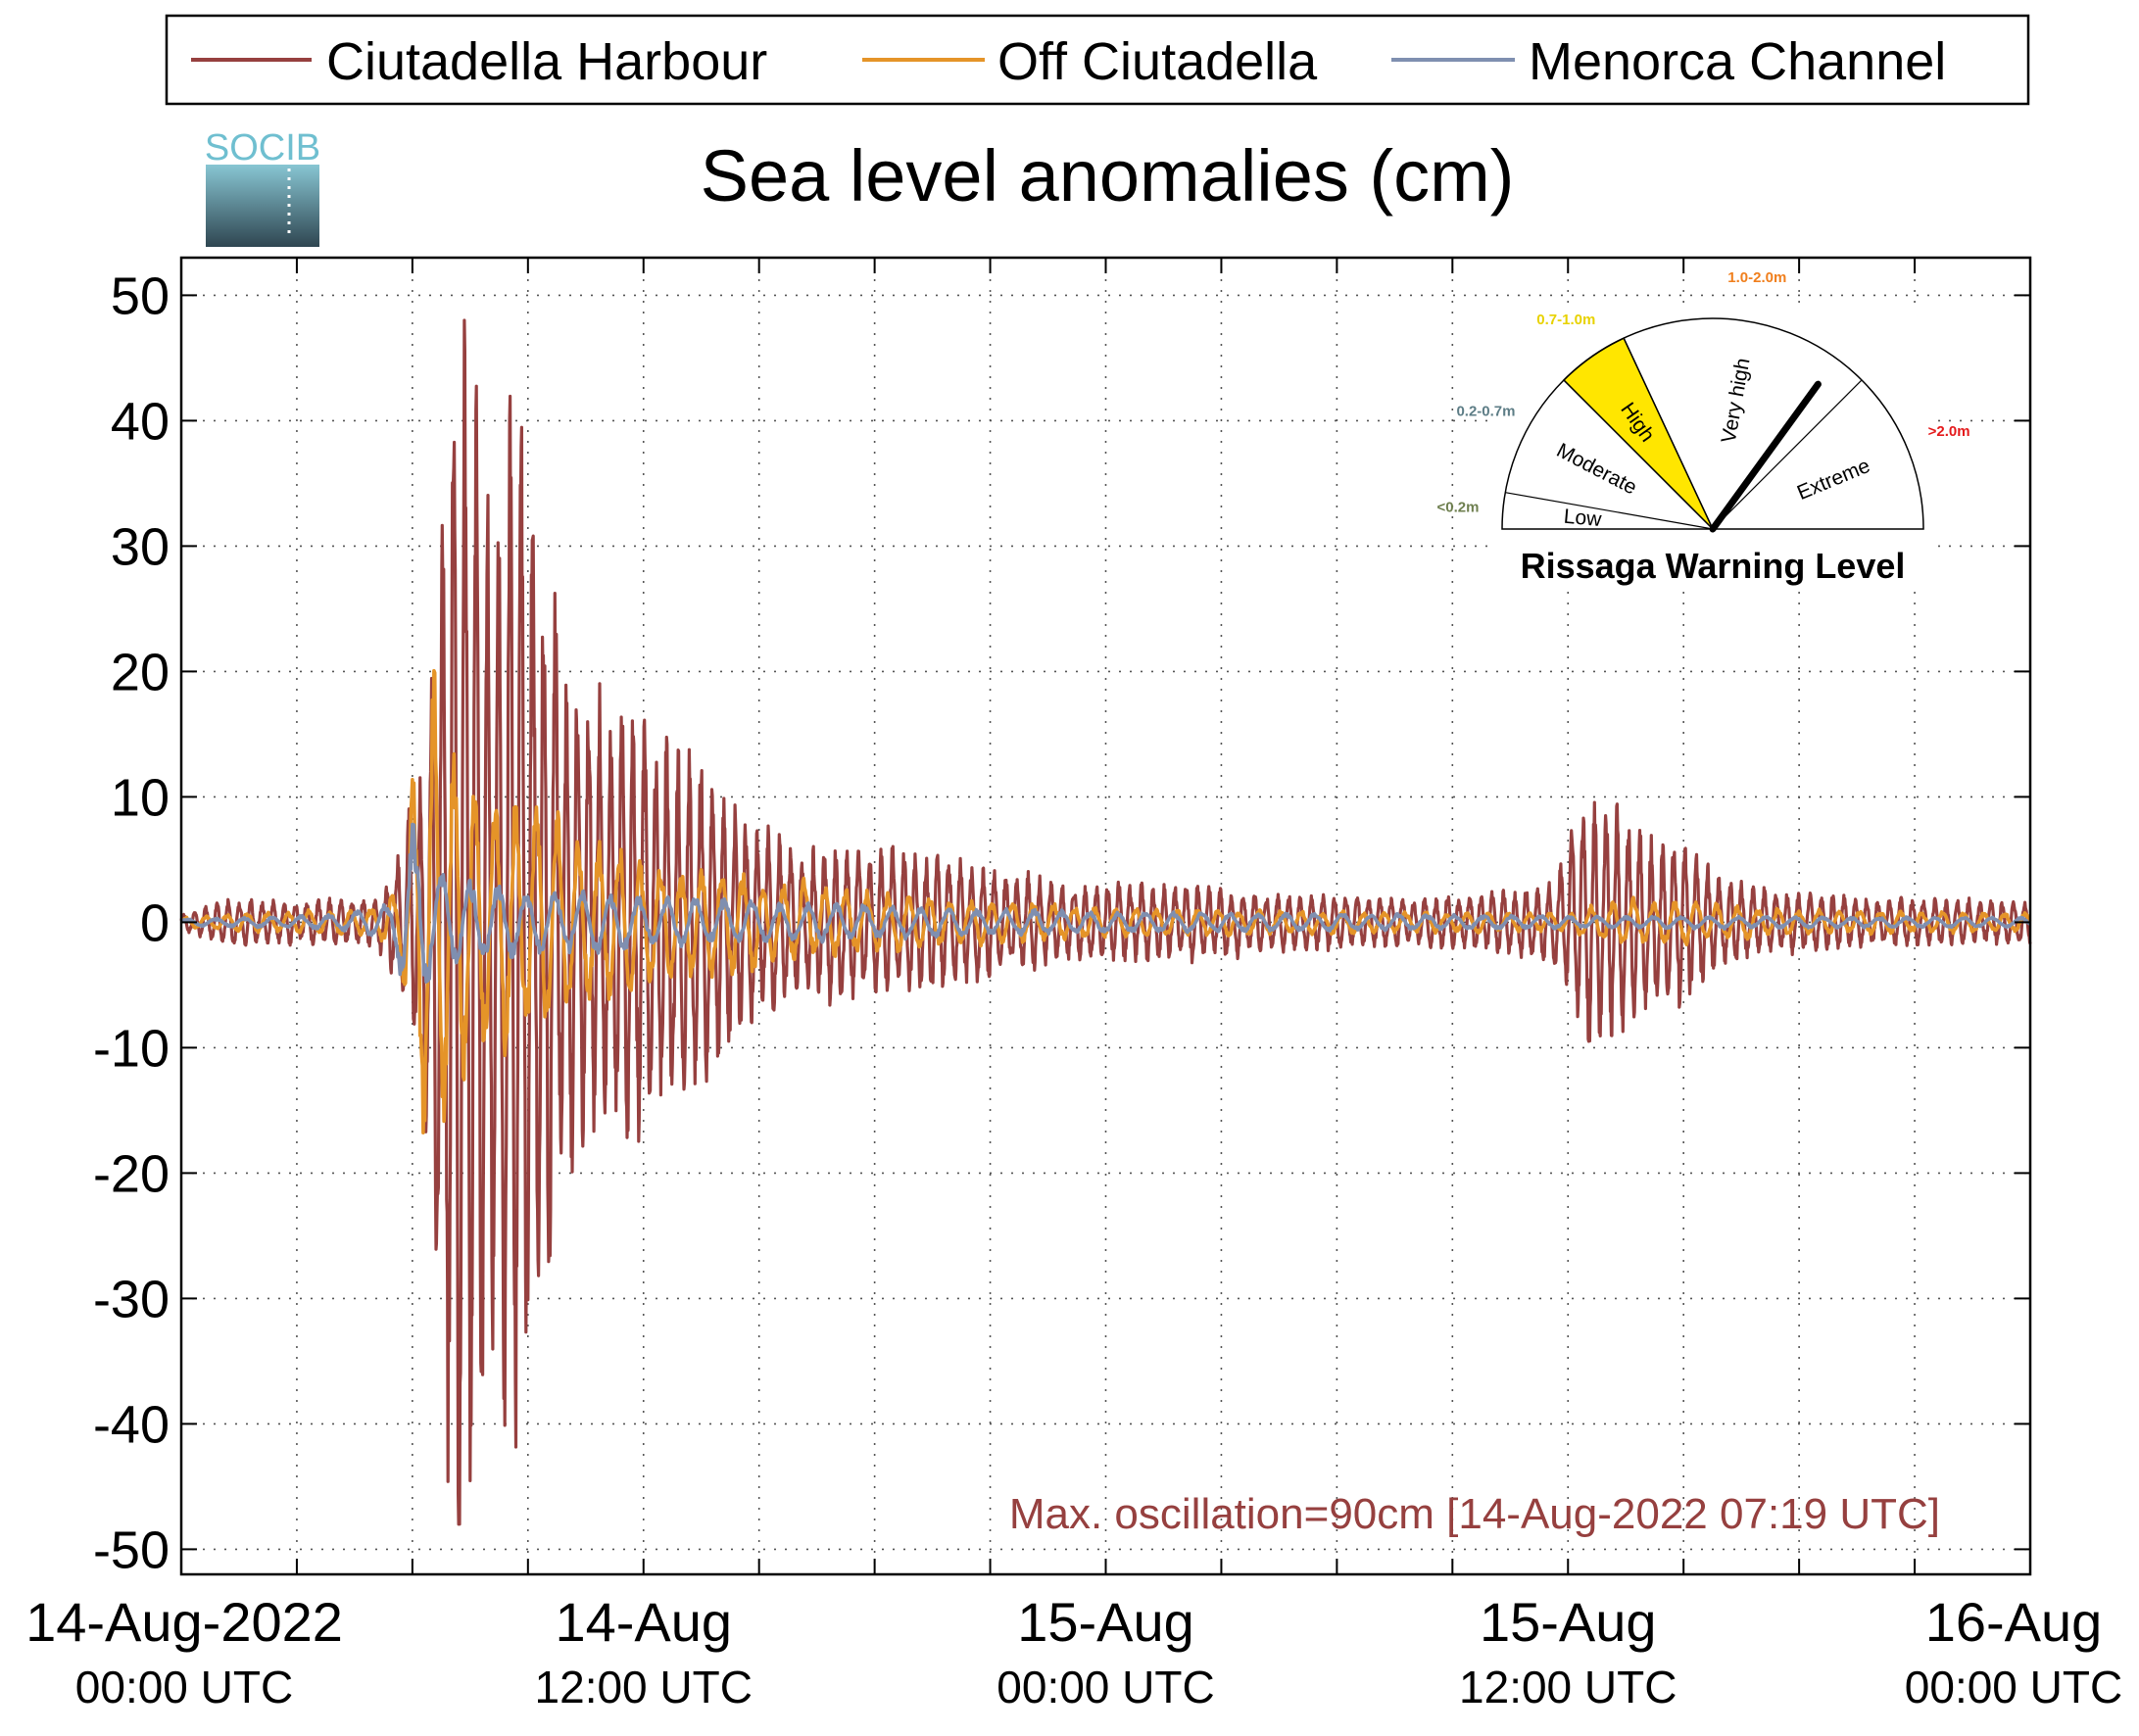  I want to click on y-tick-label: -20, so click(131, 1174).